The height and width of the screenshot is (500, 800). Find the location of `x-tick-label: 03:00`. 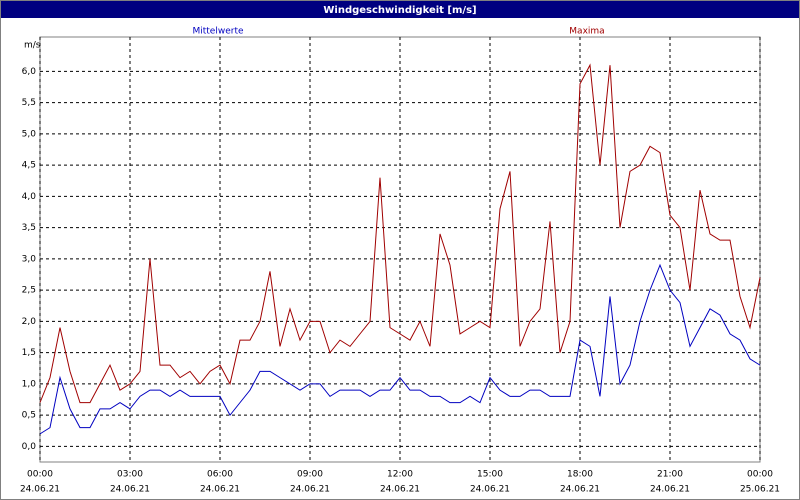

x-tick-label: 03:00 is located at coordinates (130, 475).